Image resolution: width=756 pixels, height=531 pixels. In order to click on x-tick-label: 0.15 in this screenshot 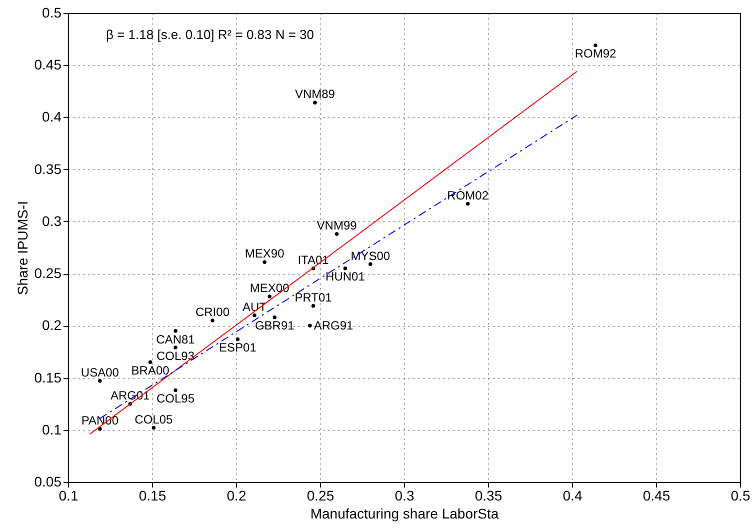, I will do `click(152, 496)`.